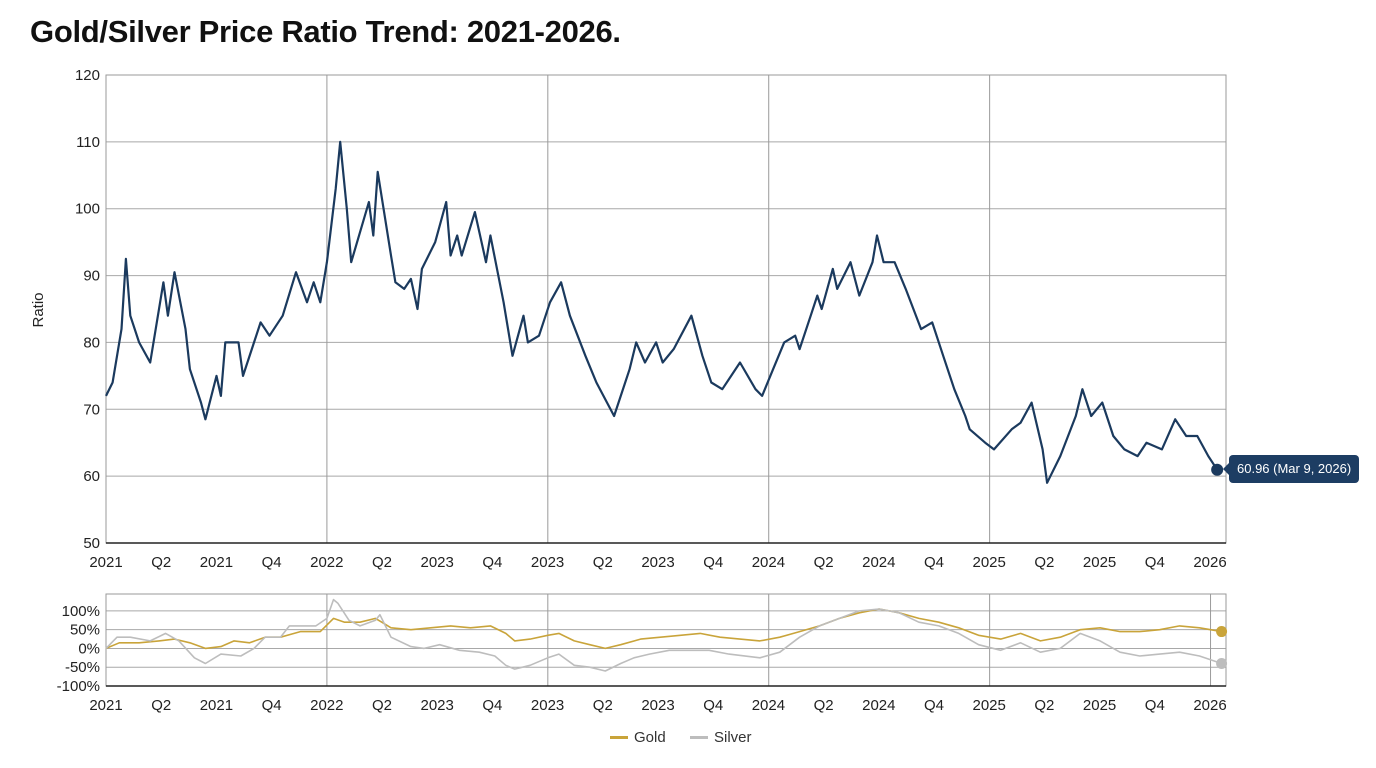 This screenshot has height=768, width=1376. What do you see at coordinates (619, 737) in the screenshot?
I see `gold-swatch-icon` at bounding box center [619, 737].